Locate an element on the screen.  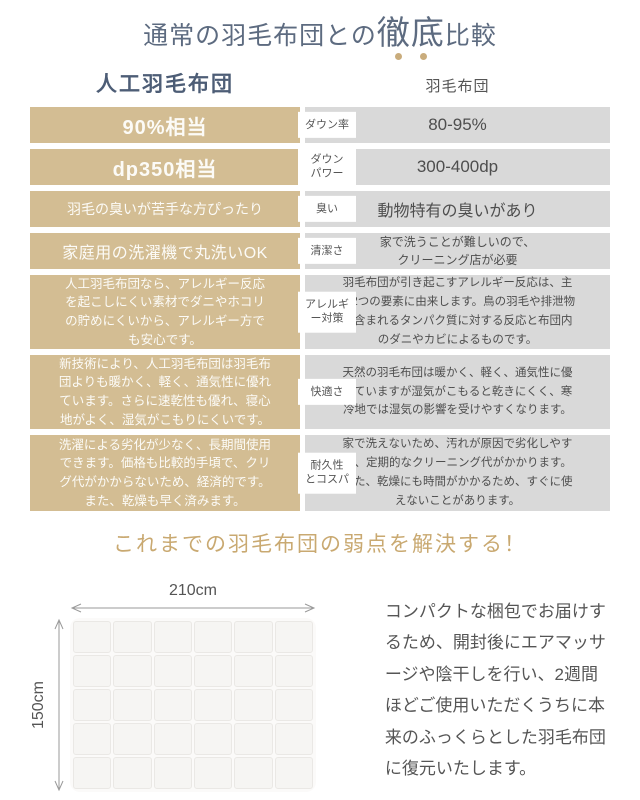
title-emphasis: 徹底 is located at coordinates (410, 37).